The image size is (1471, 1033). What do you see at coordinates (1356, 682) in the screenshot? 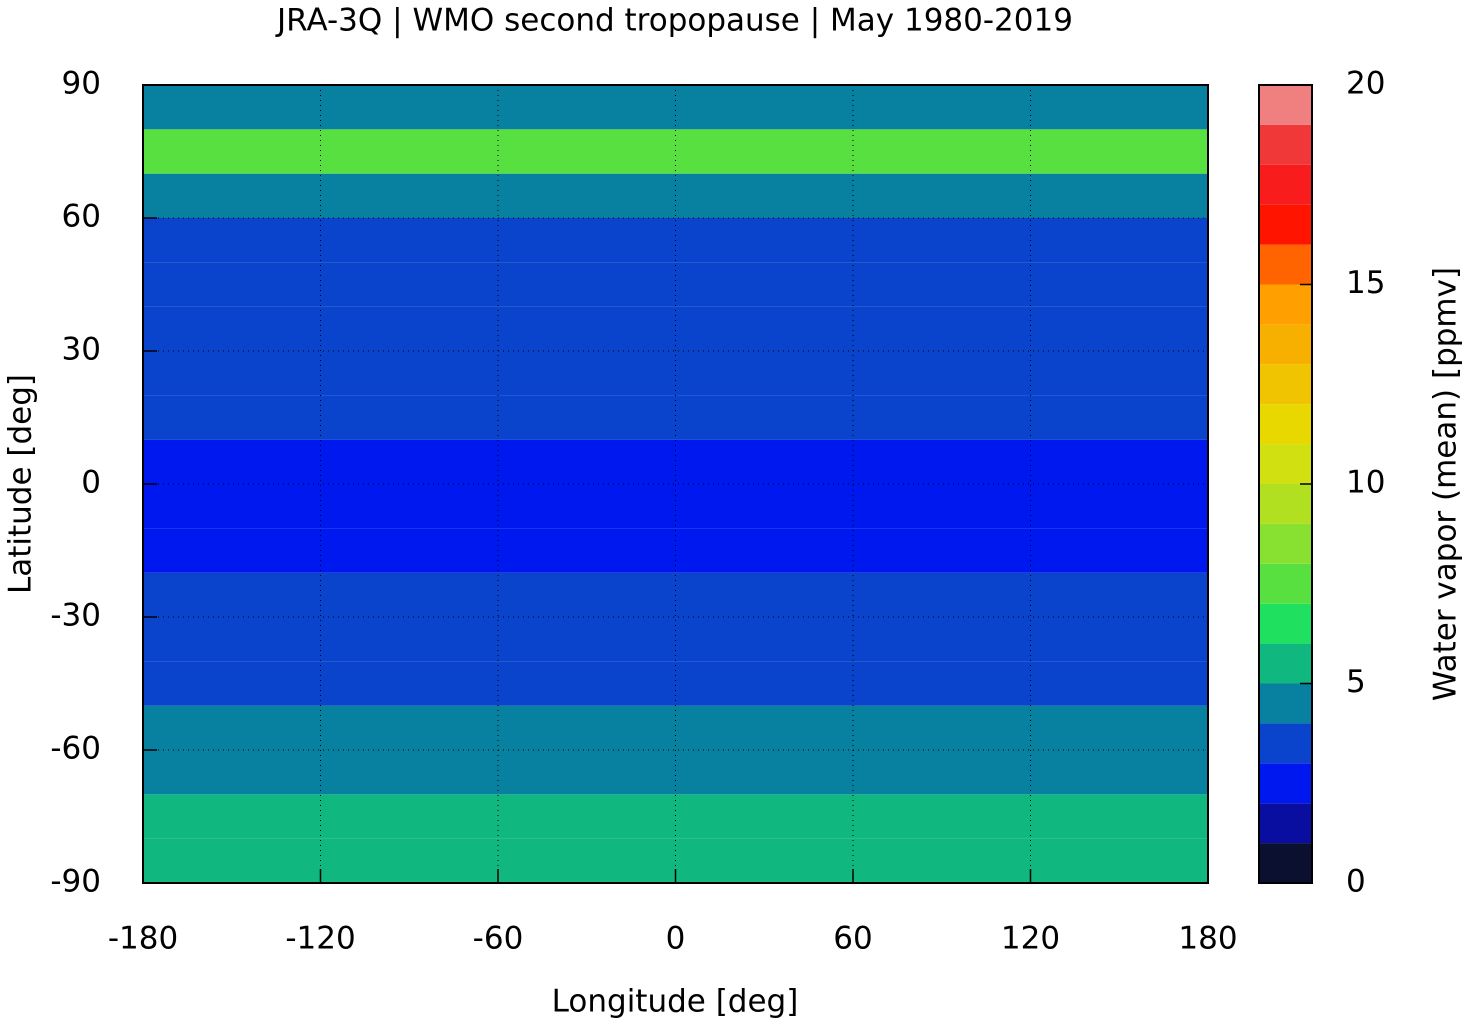
I see `colorbar-tick-label: 5` at bounding box center [1356, 682].